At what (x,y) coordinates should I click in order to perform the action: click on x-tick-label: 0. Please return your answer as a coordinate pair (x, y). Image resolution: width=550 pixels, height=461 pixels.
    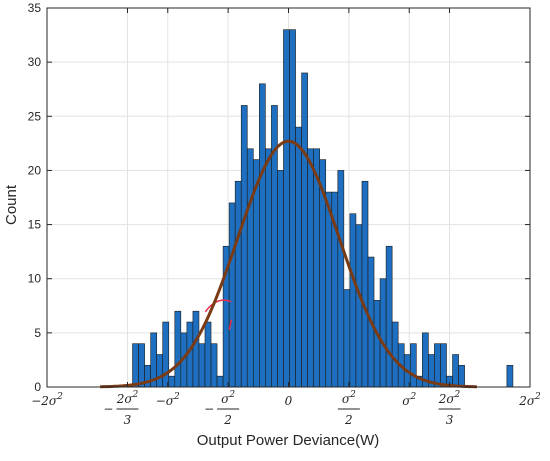
    Looking at the image, I should click on (289, 401).